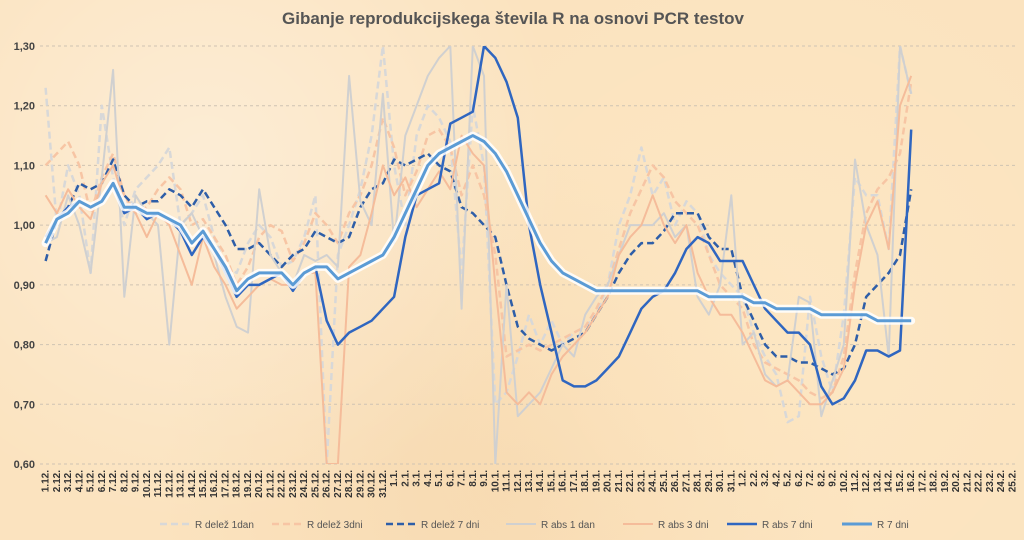 Image resolution: width=1024 pixels, height=540 pixels. Describe the element at coordinates (24, 256) in the screenshot. I see `y-axis: 0,60 0,70 0,80 0,90 1,00 1,10 1,20 1,30` at that location.